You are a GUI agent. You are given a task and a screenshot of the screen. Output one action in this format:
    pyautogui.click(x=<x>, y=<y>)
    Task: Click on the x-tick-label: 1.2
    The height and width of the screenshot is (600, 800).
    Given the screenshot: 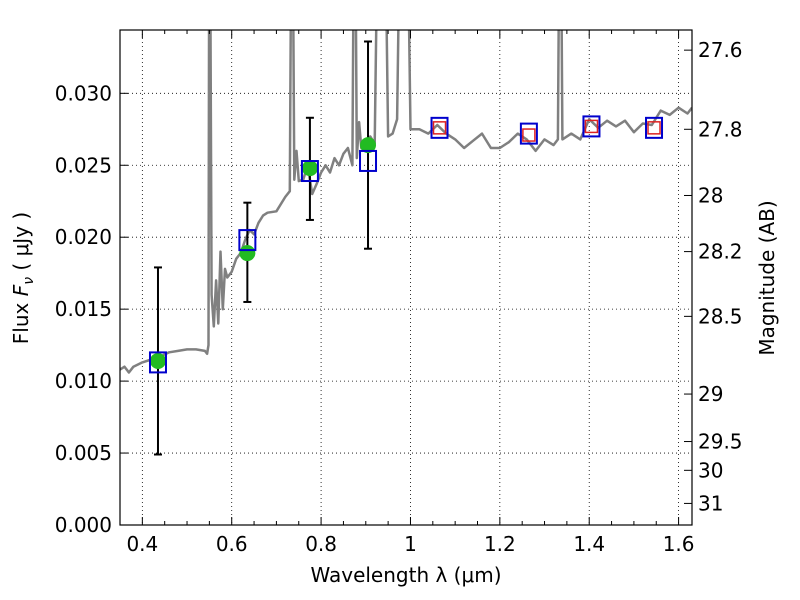 What is the action you would take?
    pyautogui.click(x=500, y=544)
    